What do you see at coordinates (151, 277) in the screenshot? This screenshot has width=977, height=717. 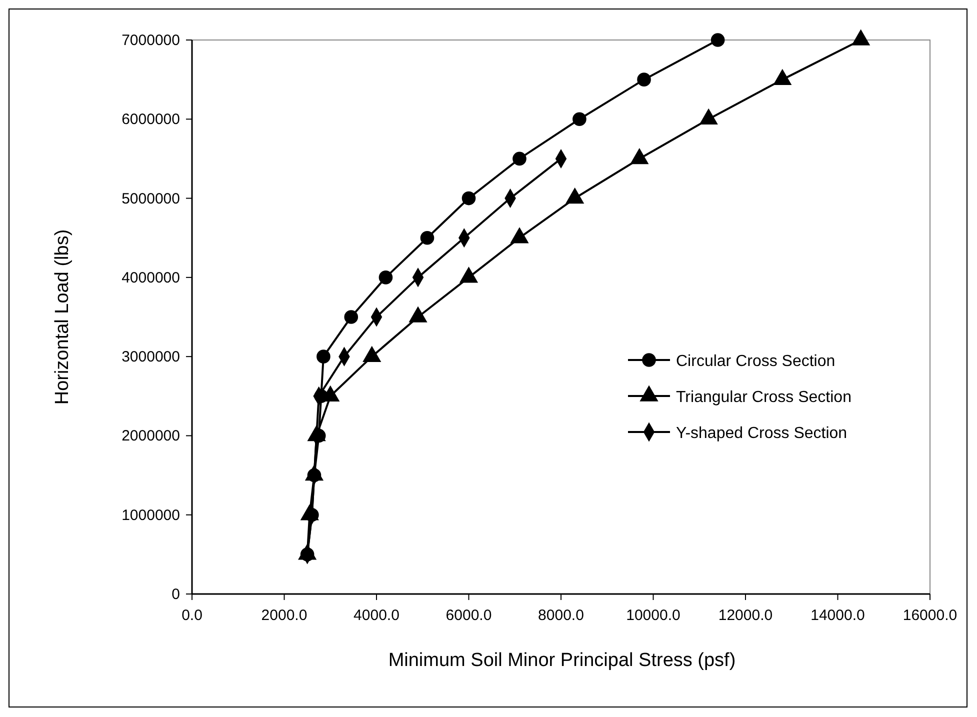 I see `y-tick-label: 4000000` at bounding box center [151, 277].